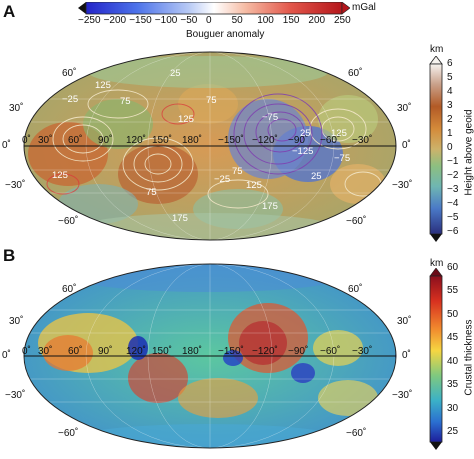  I want to click on map-a-lon-label: 30˚, so click(45, 140).